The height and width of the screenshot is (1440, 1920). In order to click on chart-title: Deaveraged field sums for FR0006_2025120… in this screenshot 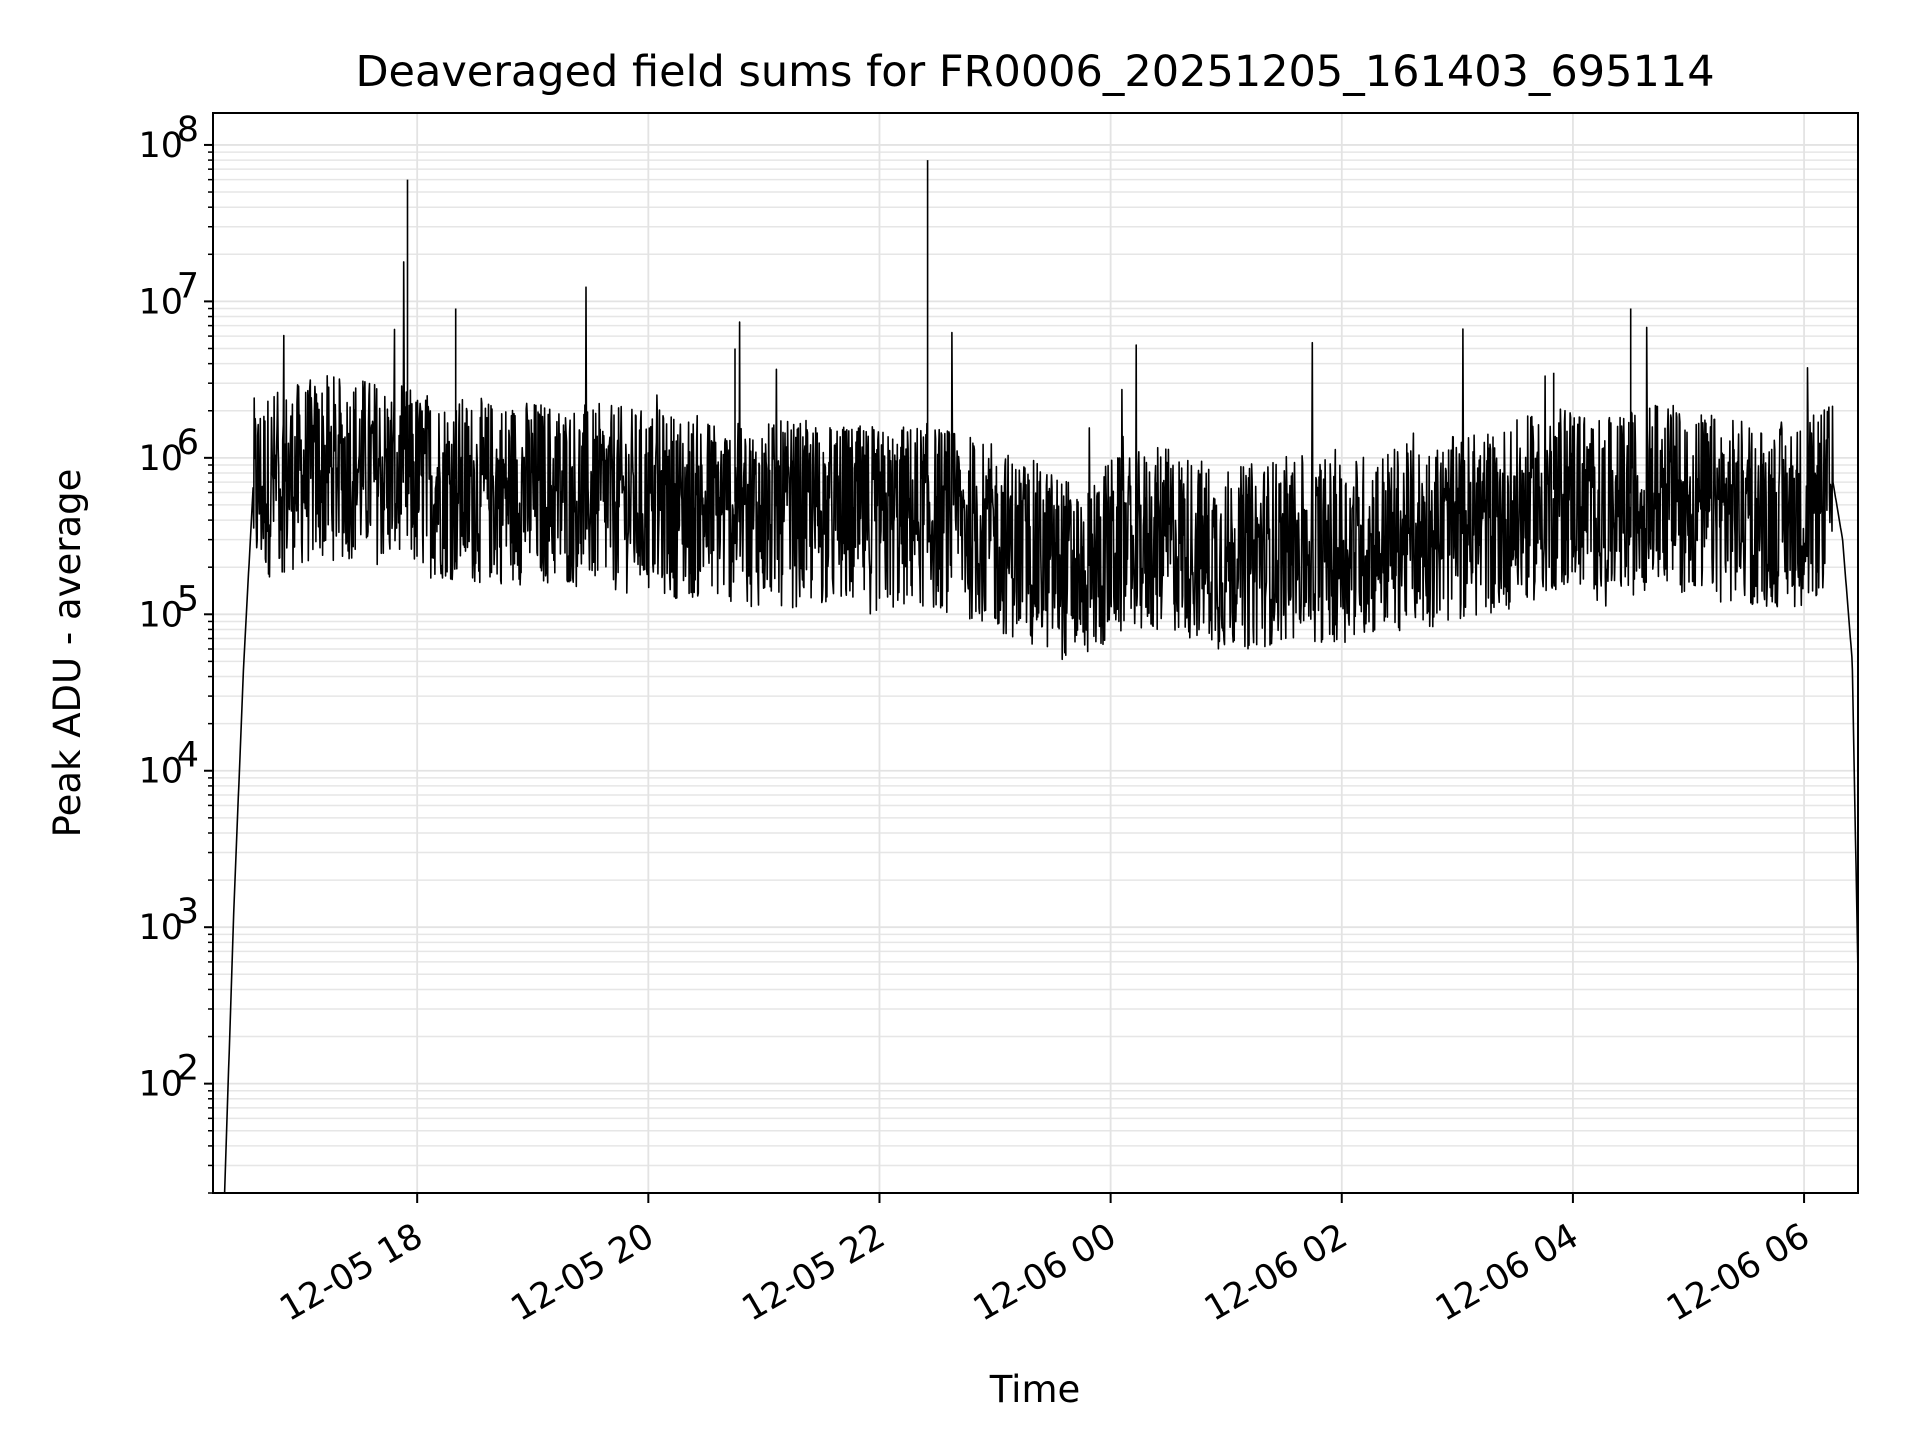, I will do `click(1034, 72)`.